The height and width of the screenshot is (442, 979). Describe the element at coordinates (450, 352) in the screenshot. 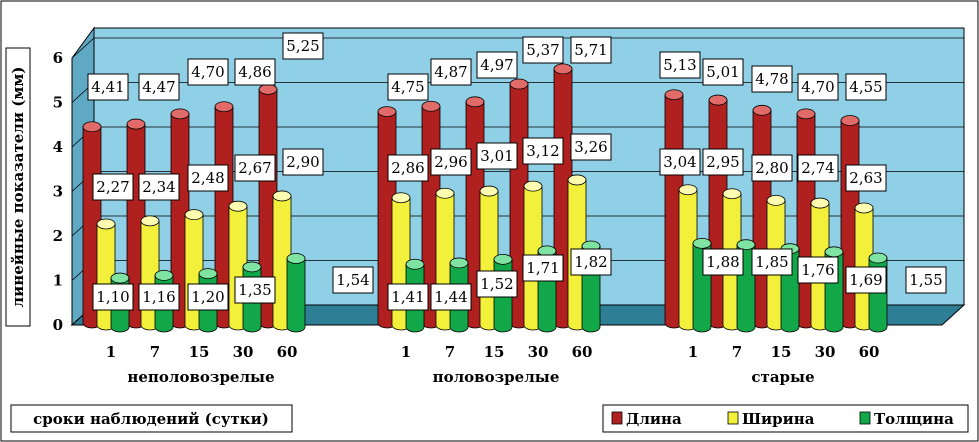

I see `x-tick-label: 7` at that location.